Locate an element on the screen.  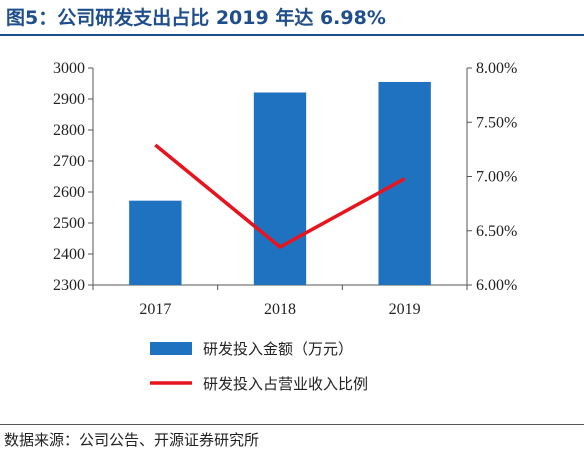
legend-bar-label: 研发投入金额（万元） is located at coordinates (278, 349).